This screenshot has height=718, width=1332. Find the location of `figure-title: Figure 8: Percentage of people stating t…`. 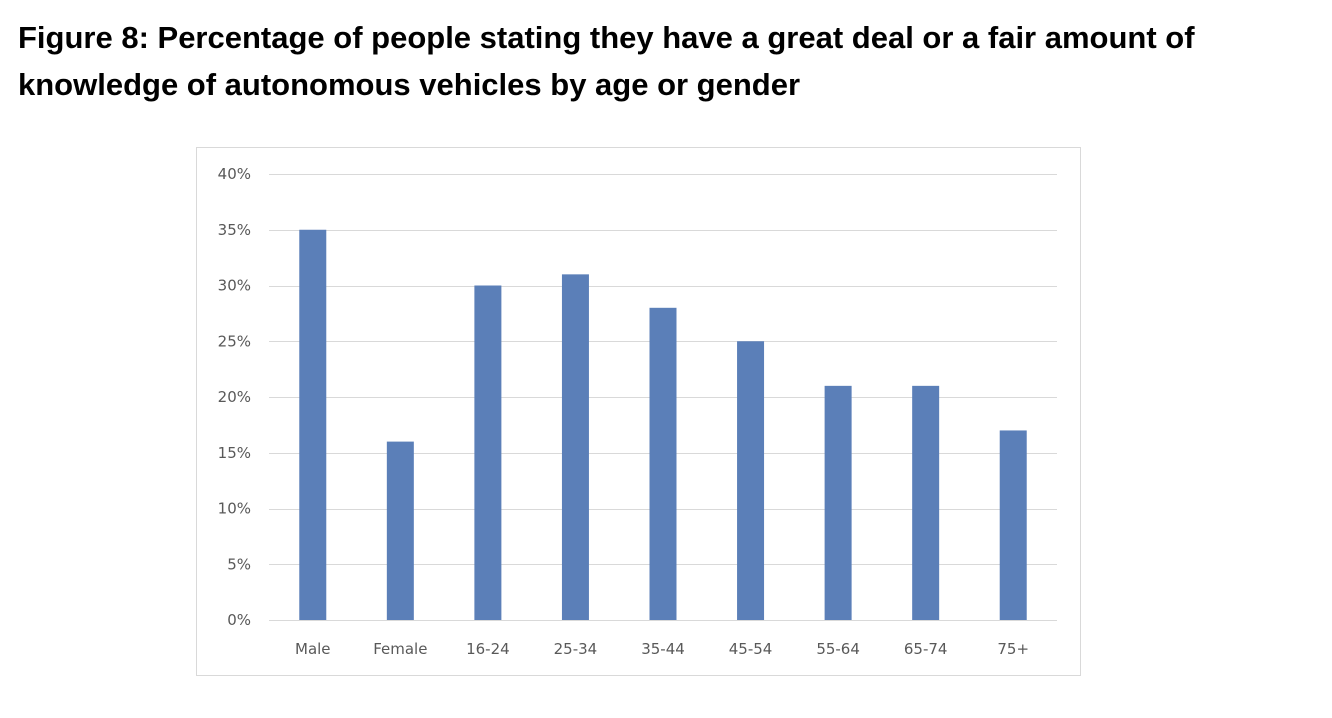

figure-title: Figure 8: Percentage of people stating t… is located at coordinates (606, 61).